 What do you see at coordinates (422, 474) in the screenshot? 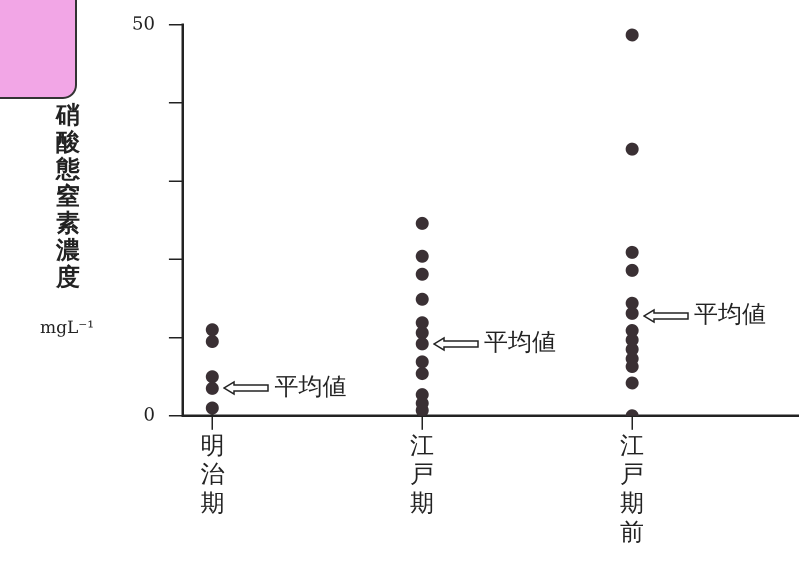
I see `x-tick-label: 江戸期` at bounding box center [422, 474].